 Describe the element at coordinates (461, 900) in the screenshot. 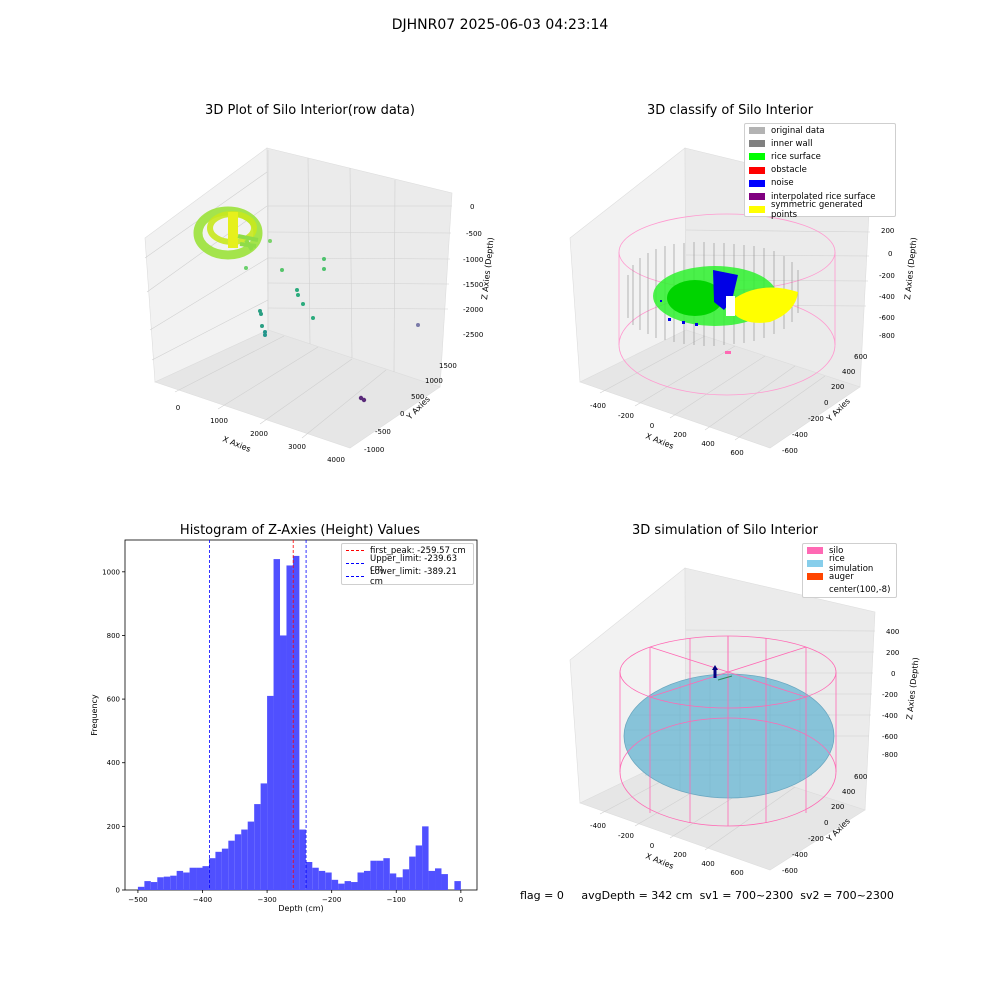

I see `histogram-x-tick-label: 0` at that location.